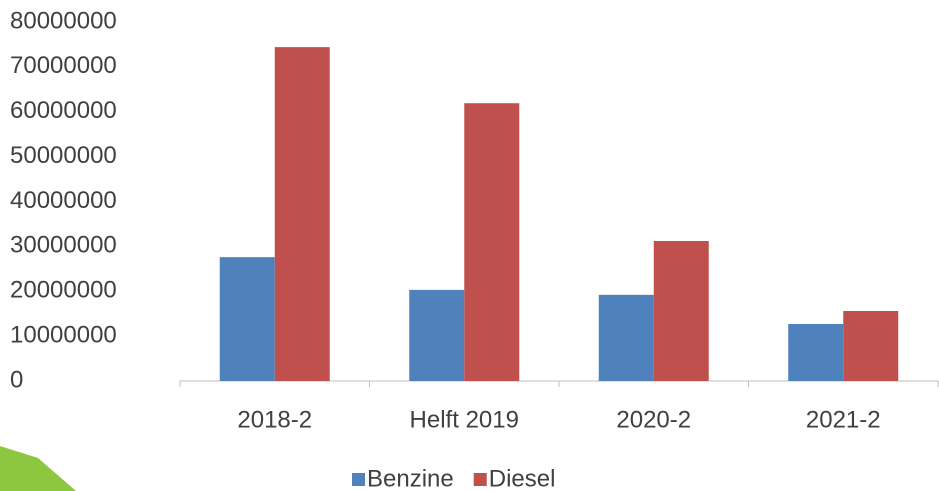 The height and width of the screenshot is (491, 939). What do you see at coordinates (653, 419) in the screenshot?
I see `x-tick-label: 2020-2` at bounding box center [653, 419].